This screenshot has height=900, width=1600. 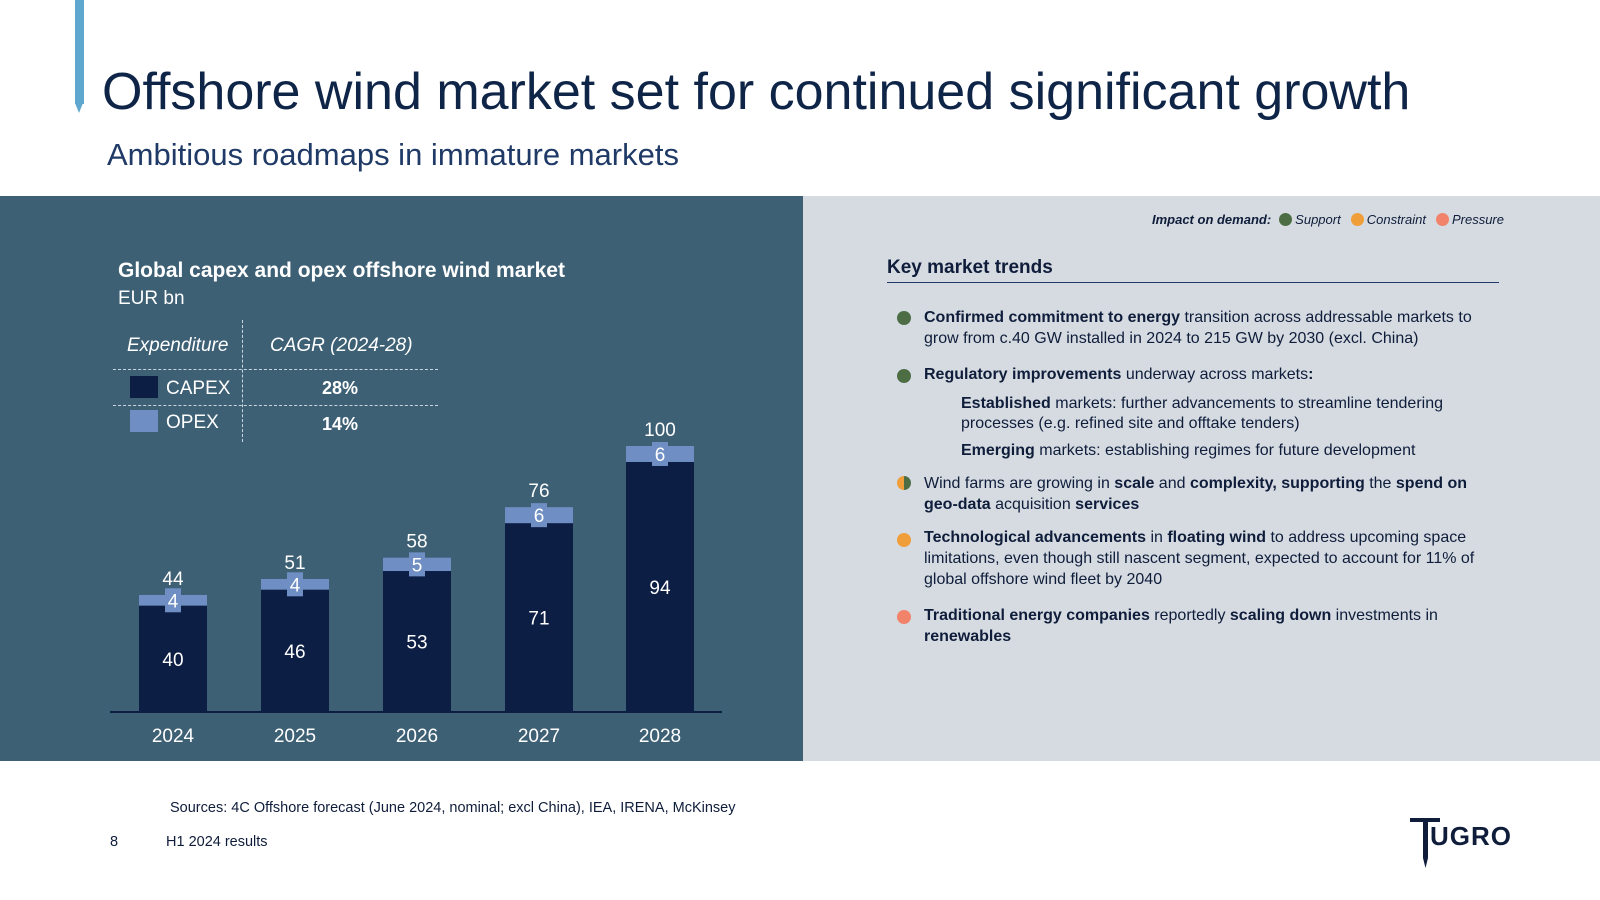 What do you see at coordinates (114, 842) in the screenshot?
I see `page-number: 8` at bounding box center [114, 842].